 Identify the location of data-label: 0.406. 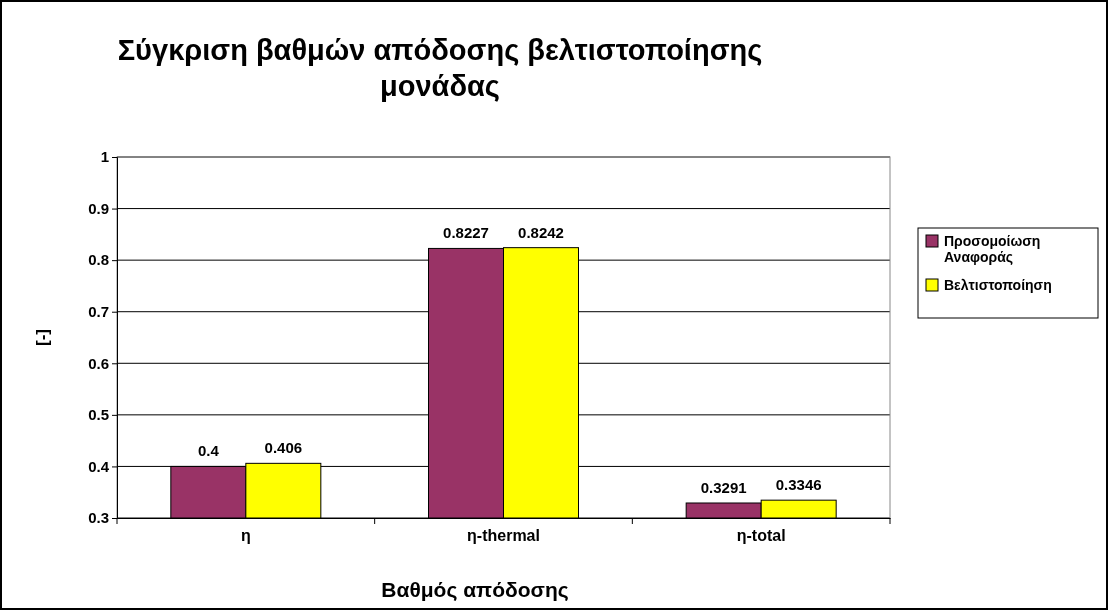
(283, 448).